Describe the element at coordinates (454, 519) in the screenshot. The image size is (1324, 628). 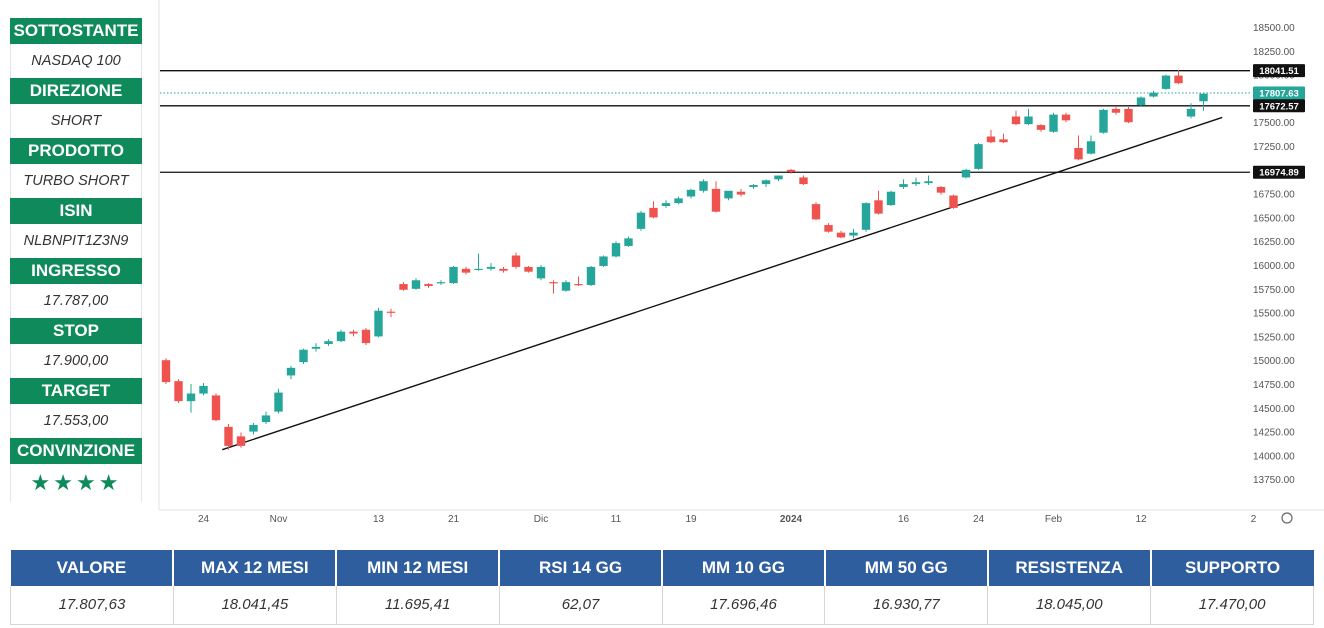
I see `x-tick-label: 21` at that location.